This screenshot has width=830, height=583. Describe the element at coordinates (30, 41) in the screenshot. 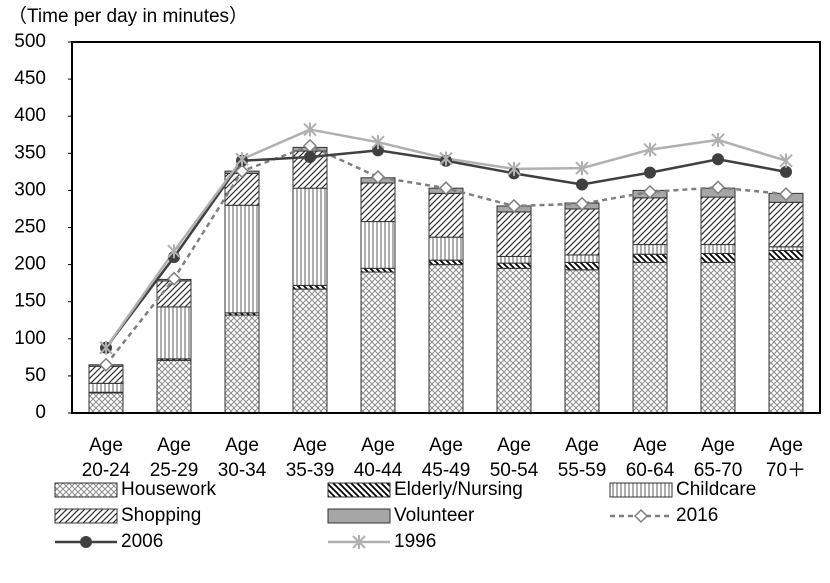

I see `y-tick-label: 500` at that location.